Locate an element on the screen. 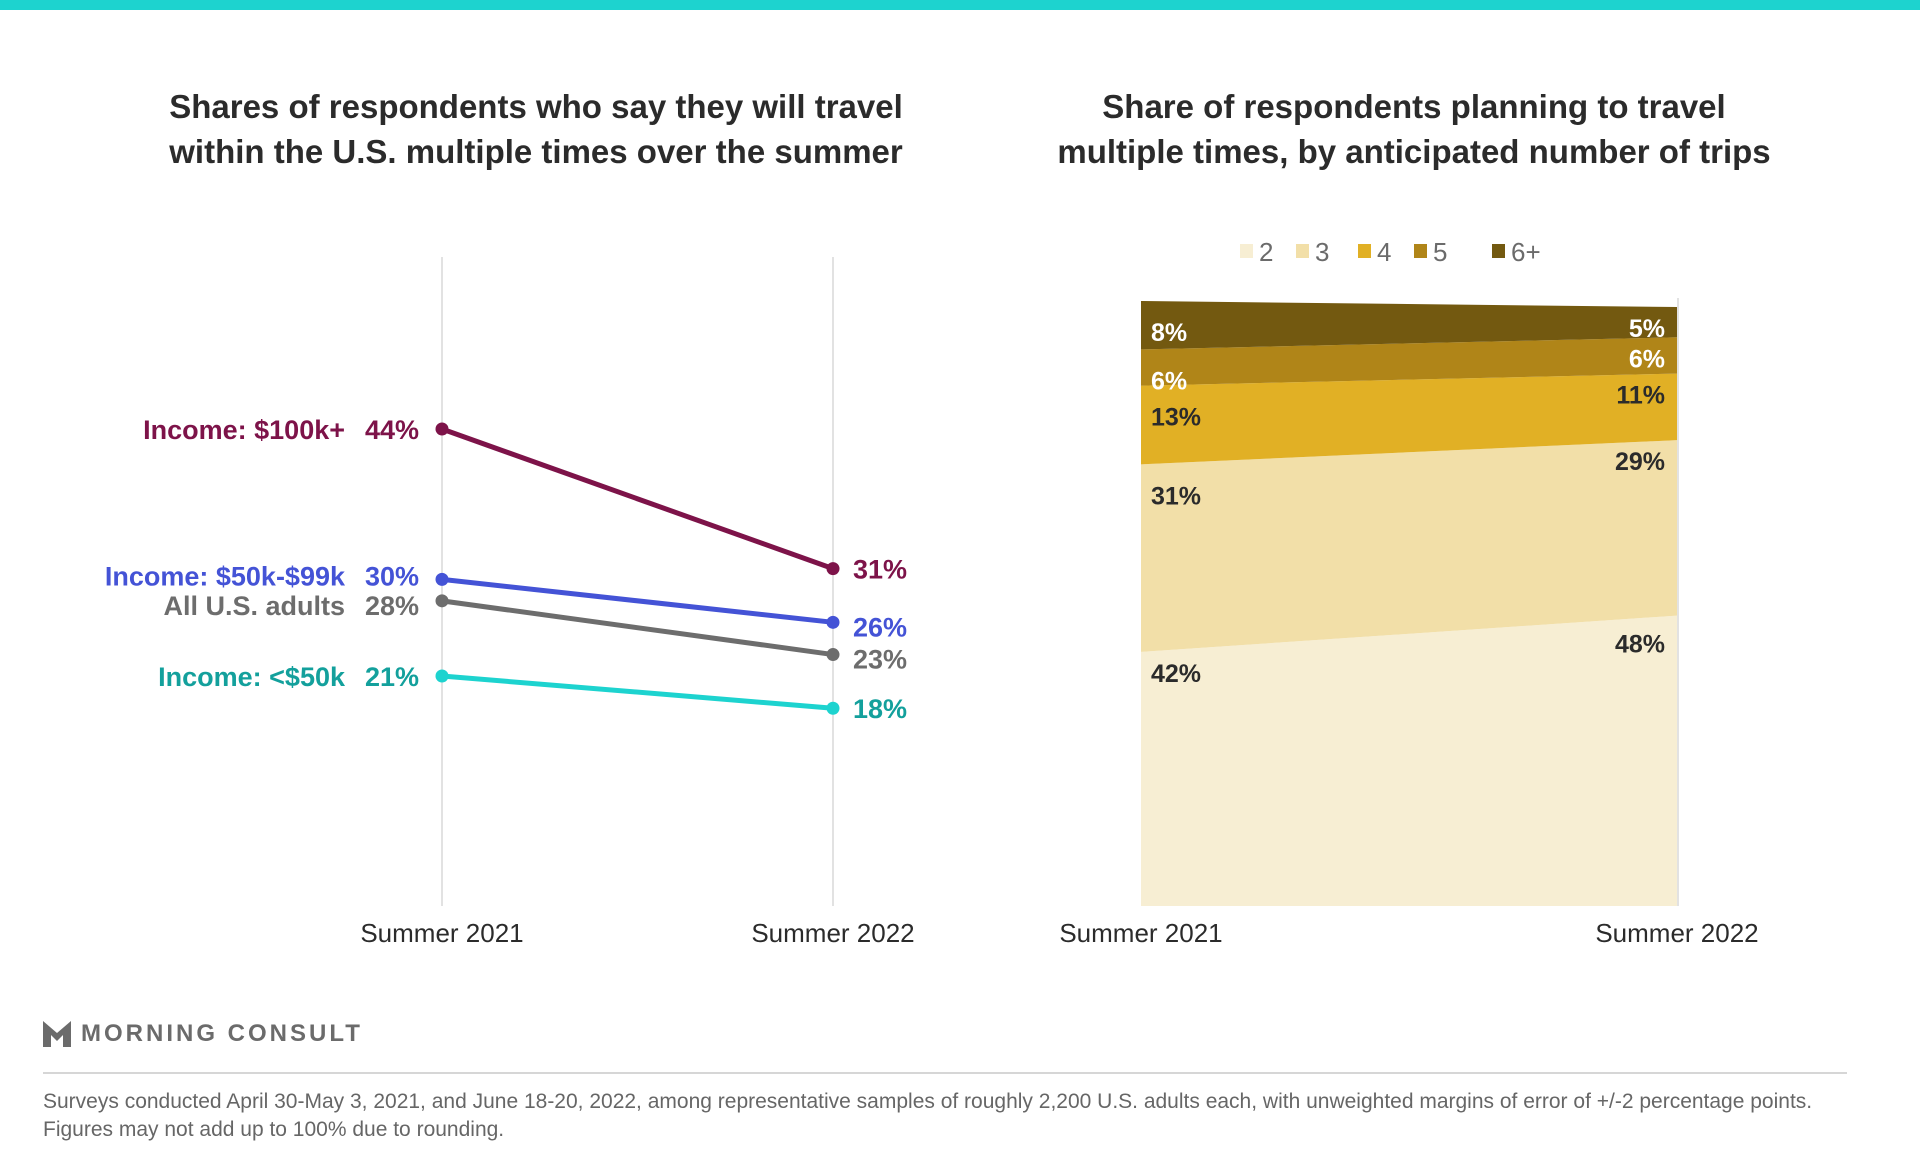 The width and height of the screenshot is (1920, 1152). series-name-label: Income: <$50k is located at coordinates (252, 677).